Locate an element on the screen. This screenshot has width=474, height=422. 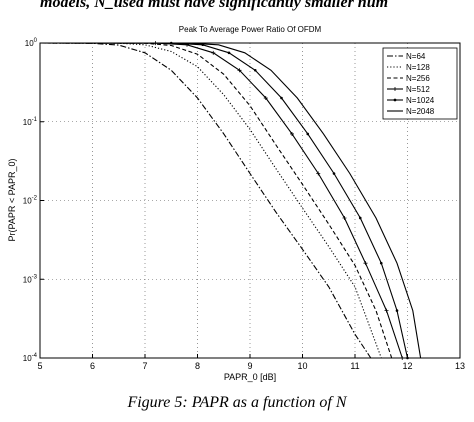
x-tick-label: 12 is located at coordinates (407, 366).